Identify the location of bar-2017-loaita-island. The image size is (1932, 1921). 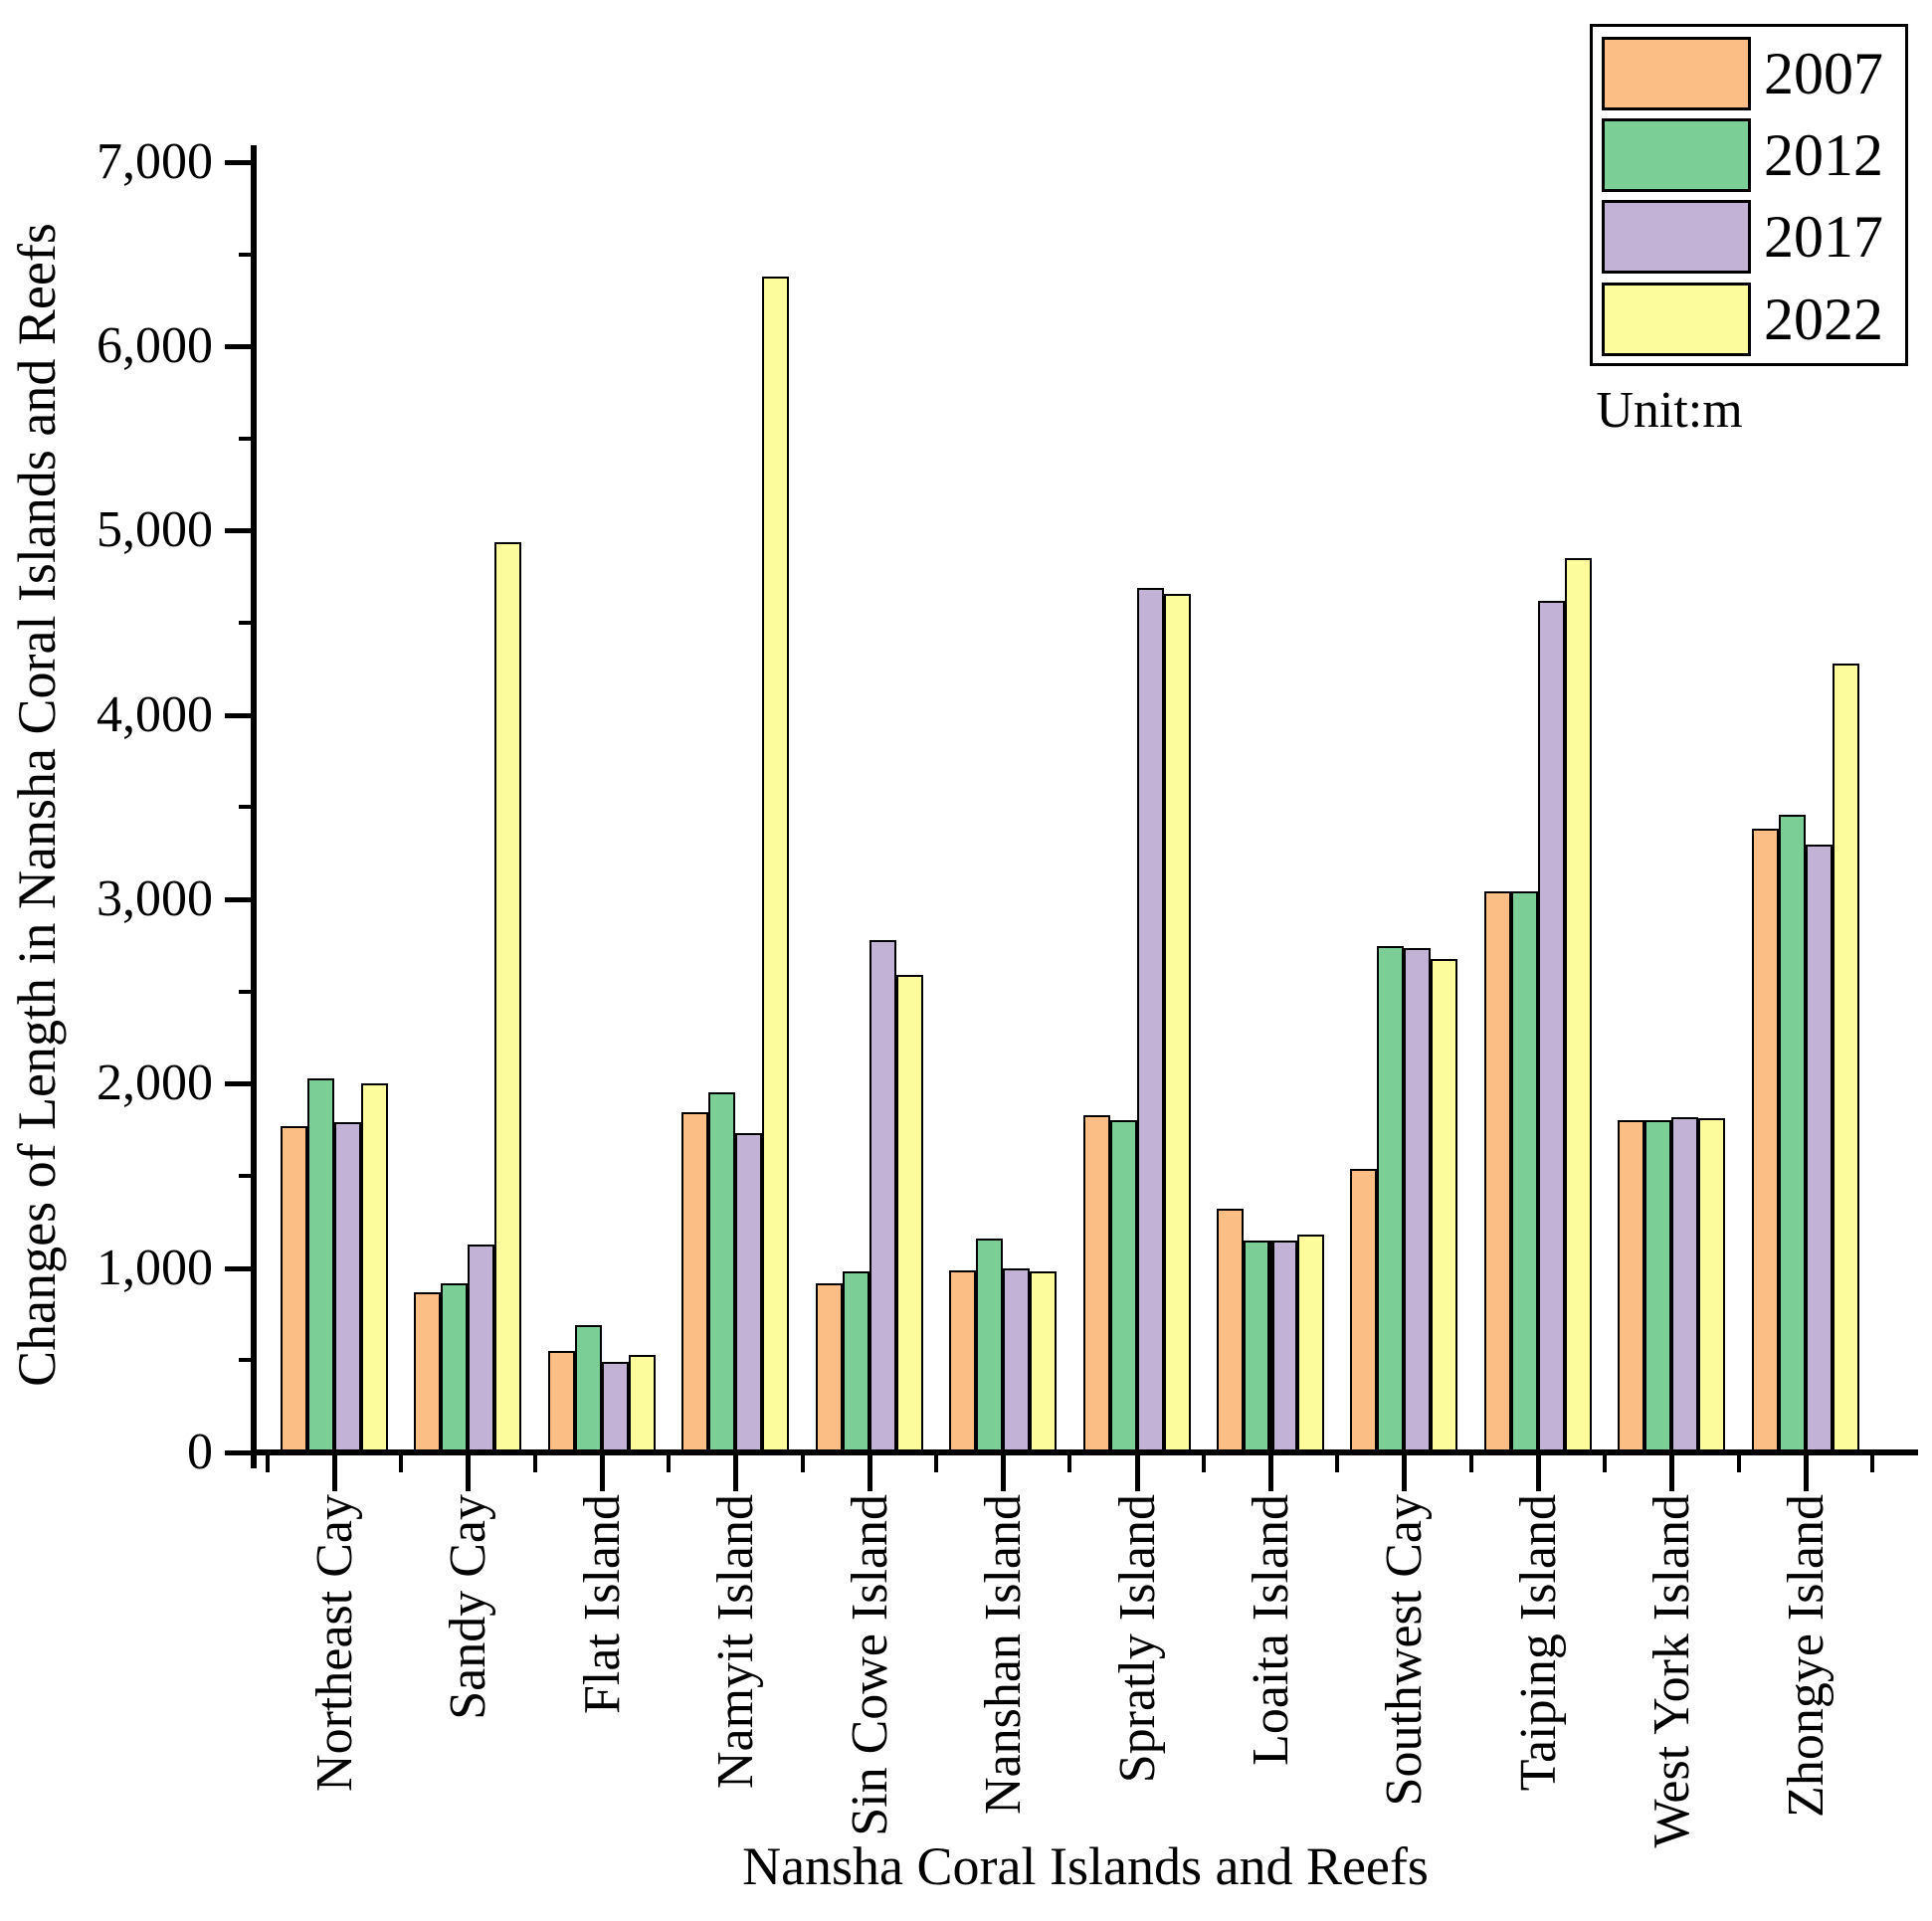
(1283, 1347).